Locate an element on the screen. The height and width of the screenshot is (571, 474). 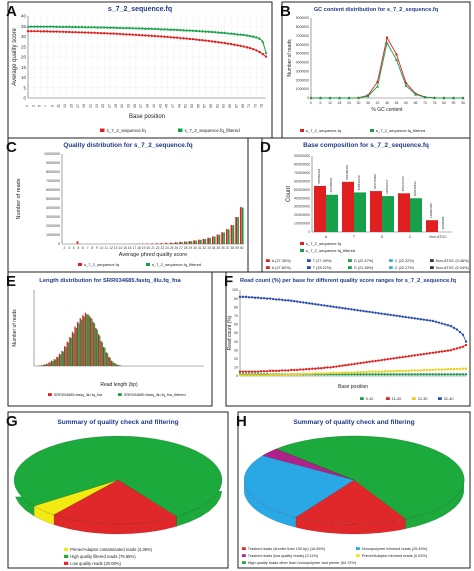
x-axis-label: Base position is located at coordinates (147, 117).